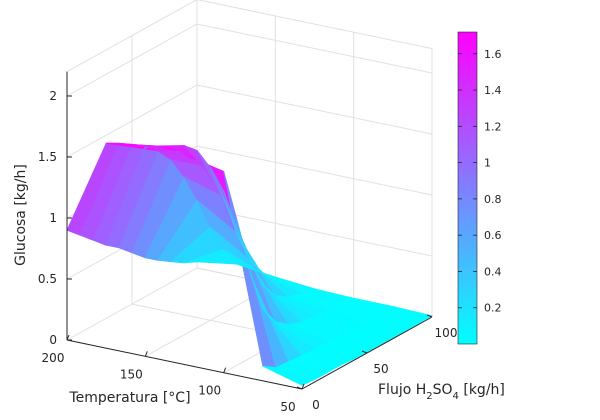  I want to click on x-tick-label: 150, so click(131, 374).